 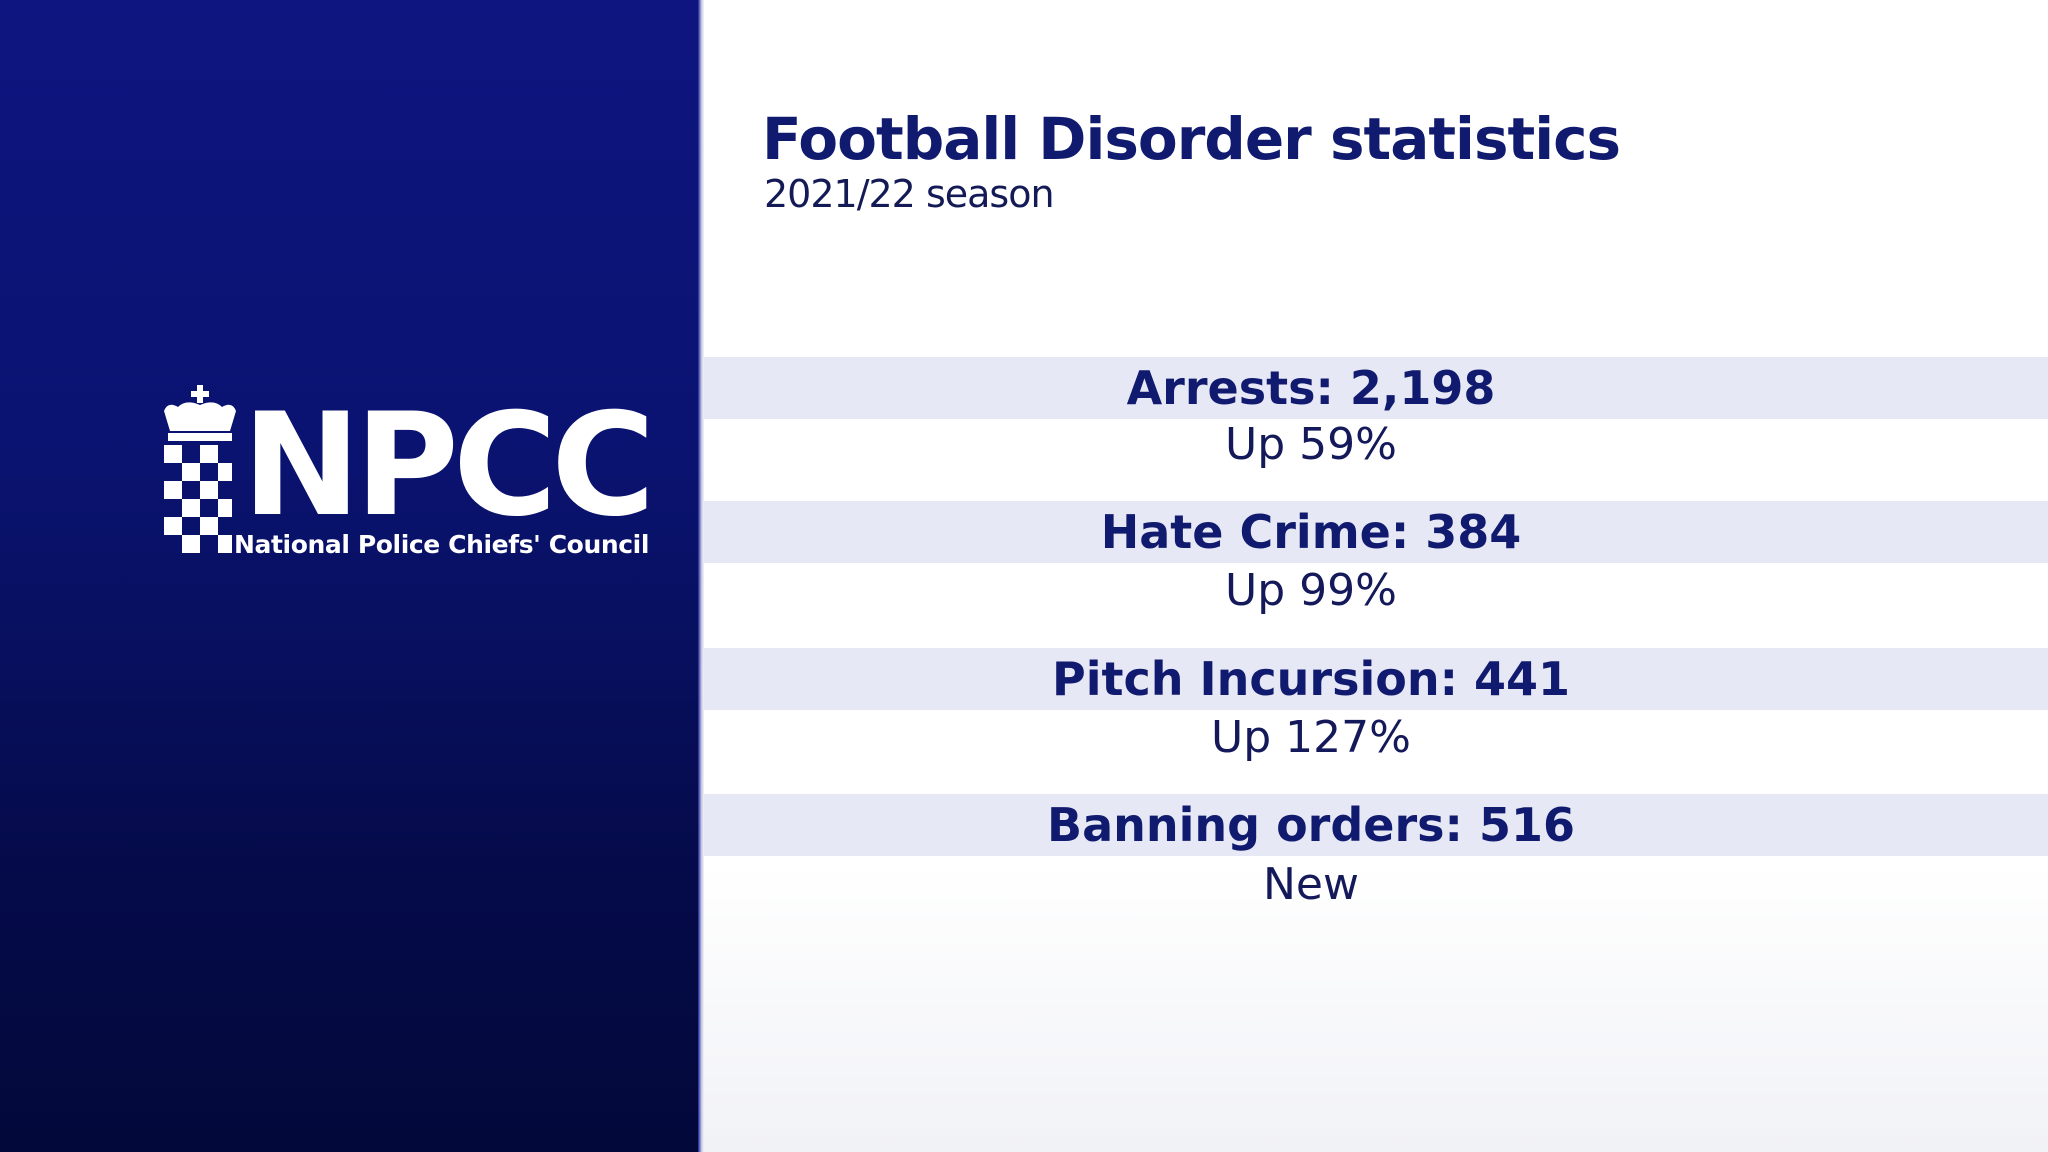 What do you see at coordinates (1311, 388) in the screenshot?
I see `stat-arrests-label: Arrests: 2,198` at bounding box center [1311, 388].